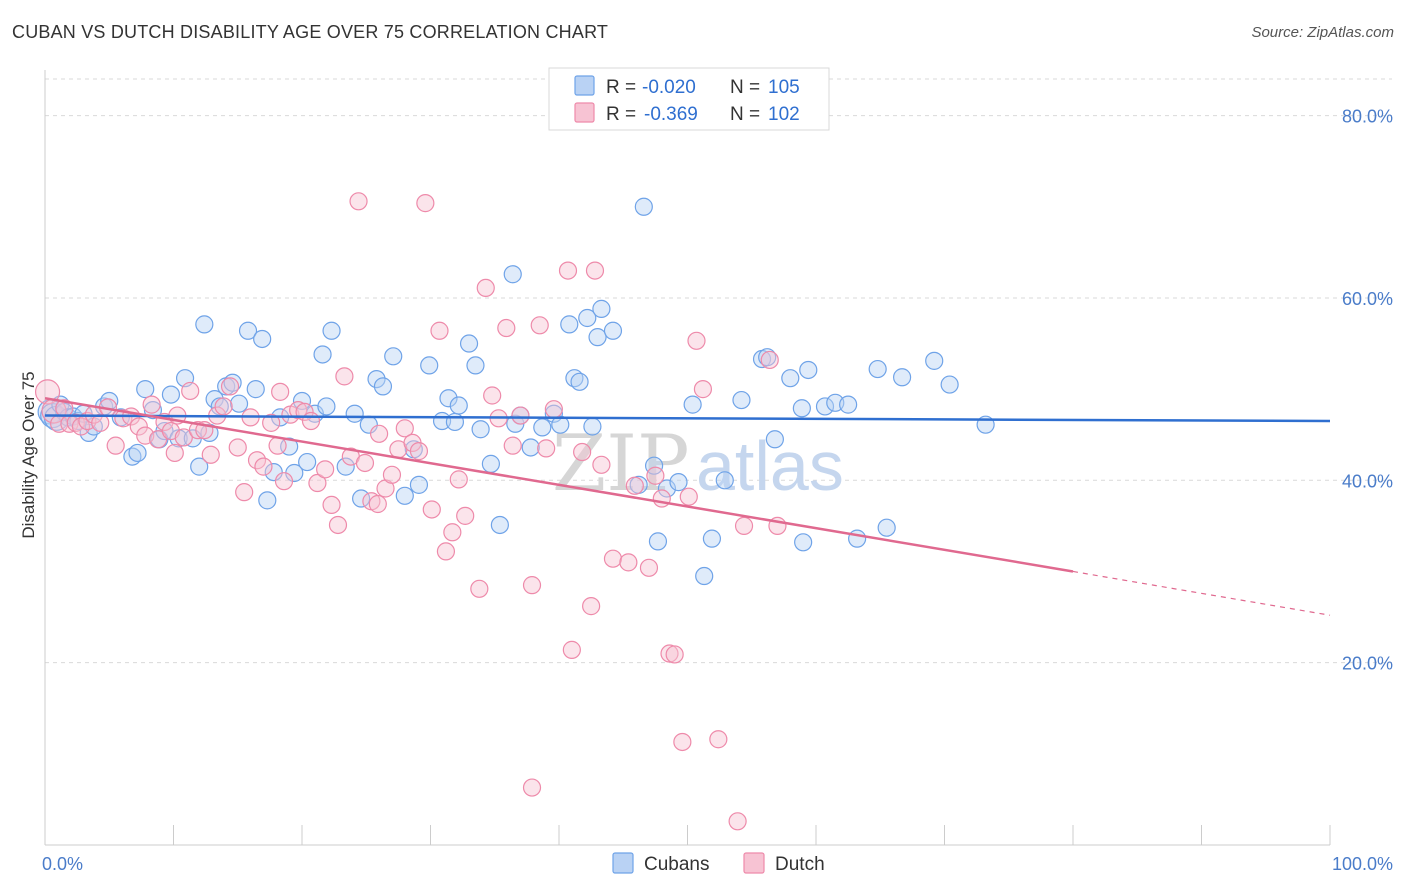  What do you see at coordinates (689, 99) in the screenshot?
I see `legend: R = -0.020 N = 105 R = -0.369 N = 102` at bounding box center [689, 99].